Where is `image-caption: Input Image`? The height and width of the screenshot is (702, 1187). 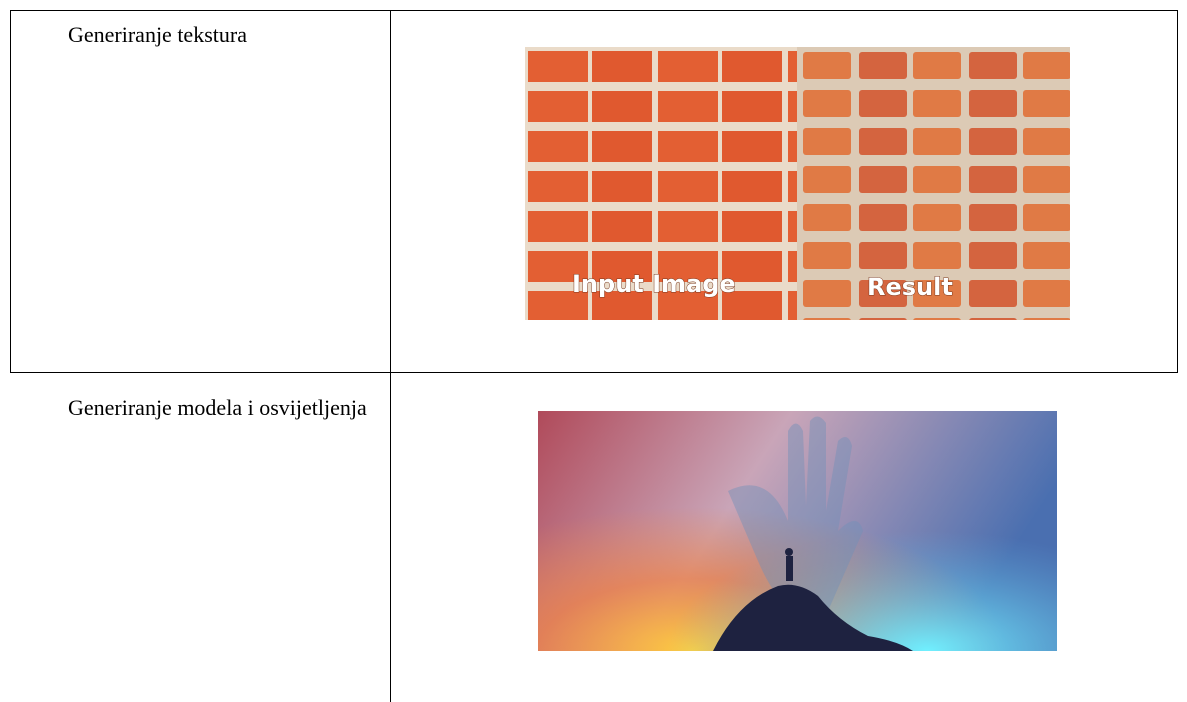
image-caption: Input Image is located at coordinates (654, 284).